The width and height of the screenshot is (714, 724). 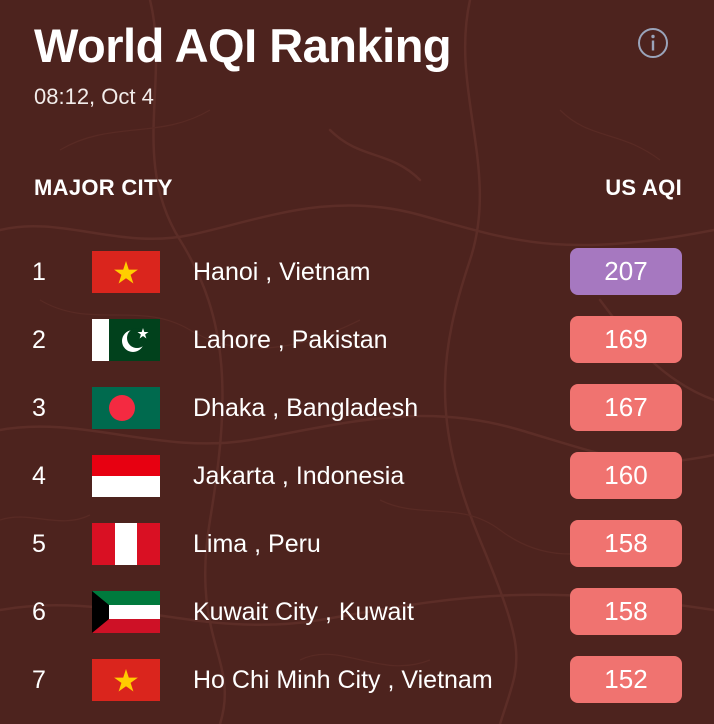 I want to click on aqi-badge: 152, so click(x=626, y=679).